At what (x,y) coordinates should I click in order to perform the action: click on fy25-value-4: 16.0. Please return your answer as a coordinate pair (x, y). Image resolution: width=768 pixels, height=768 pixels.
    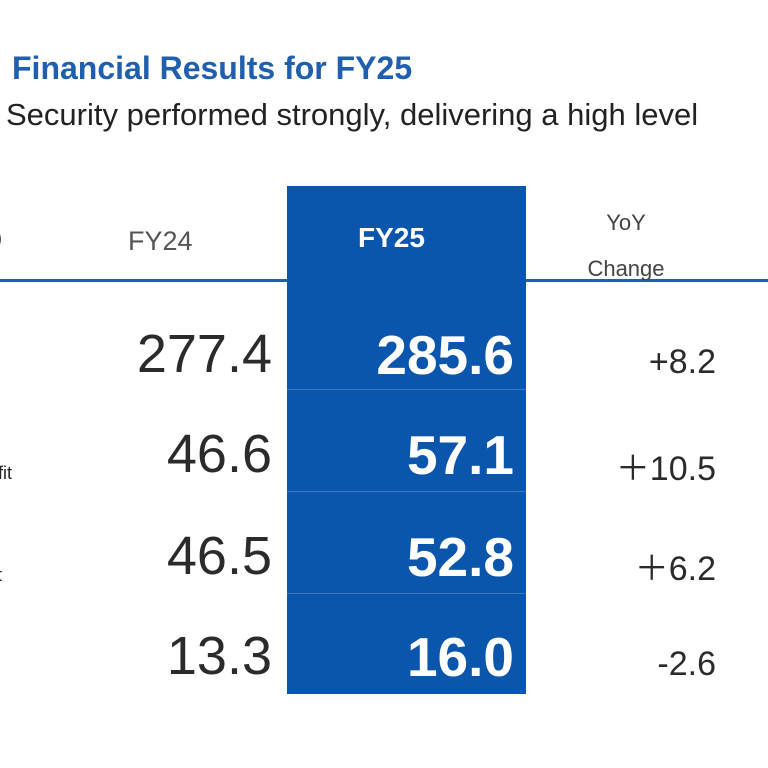
    Looking at the image, I should click on (460, 657).